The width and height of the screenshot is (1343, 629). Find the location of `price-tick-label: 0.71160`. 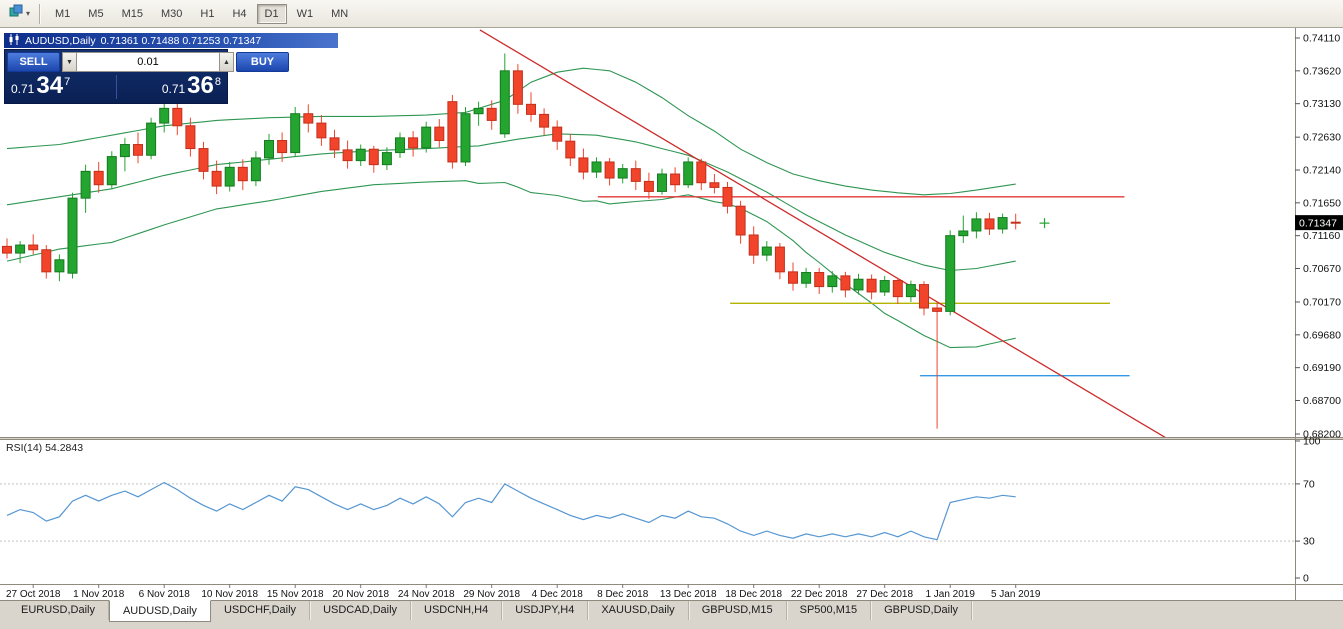

price-tick-label: 0.71160 is located at coordinates (1321, 236).